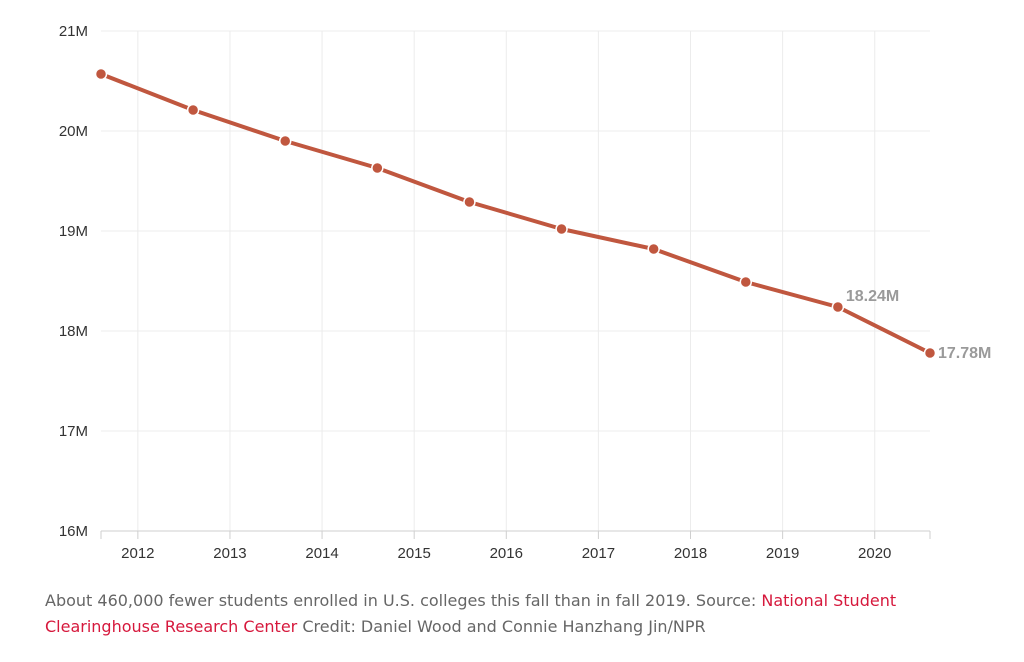 This screenshot has height=662, width=1024. I want to click on x-tick-label: 2016, so click(506, 553).